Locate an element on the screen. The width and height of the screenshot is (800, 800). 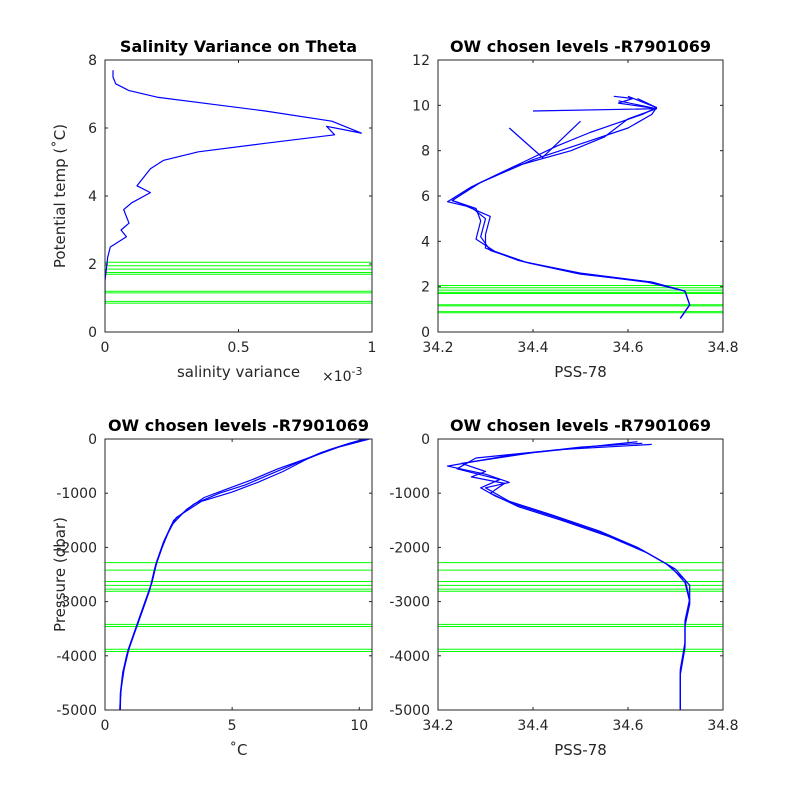
x-tick-label: 5 is located at coordinates (232, 726).